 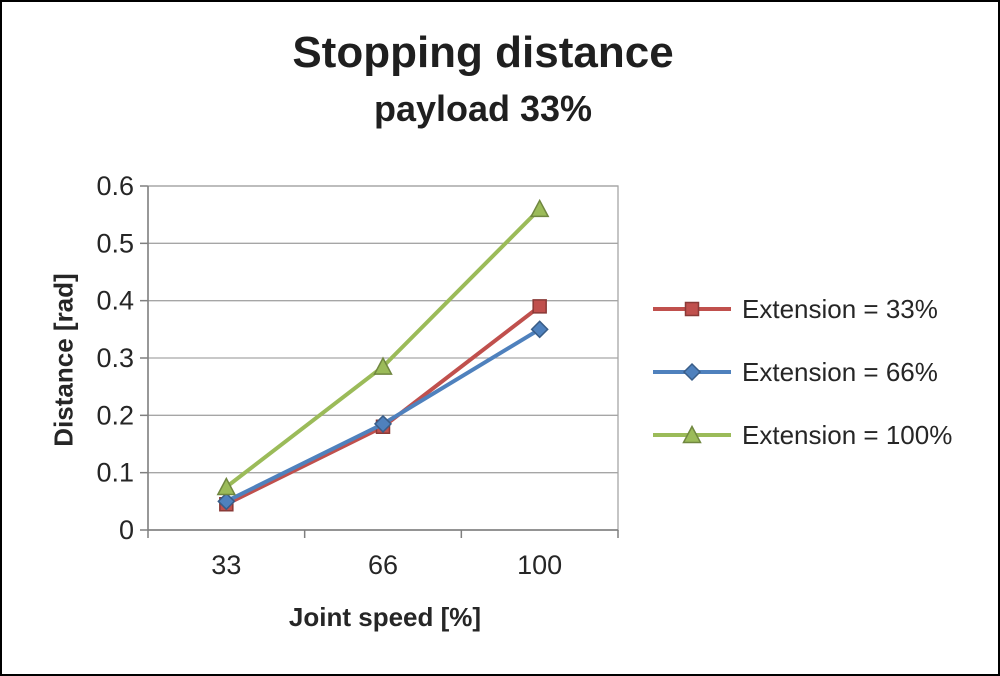 I want to click on legend-item: Extension = 100%, so click(x=801, y=435).